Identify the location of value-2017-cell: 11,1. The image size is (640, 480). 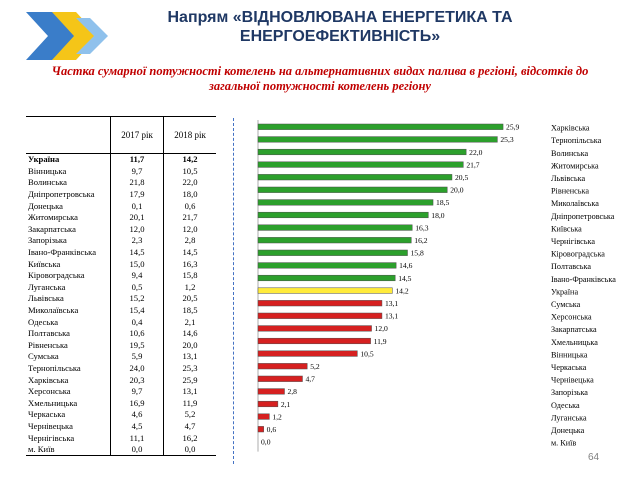
(137, 438).